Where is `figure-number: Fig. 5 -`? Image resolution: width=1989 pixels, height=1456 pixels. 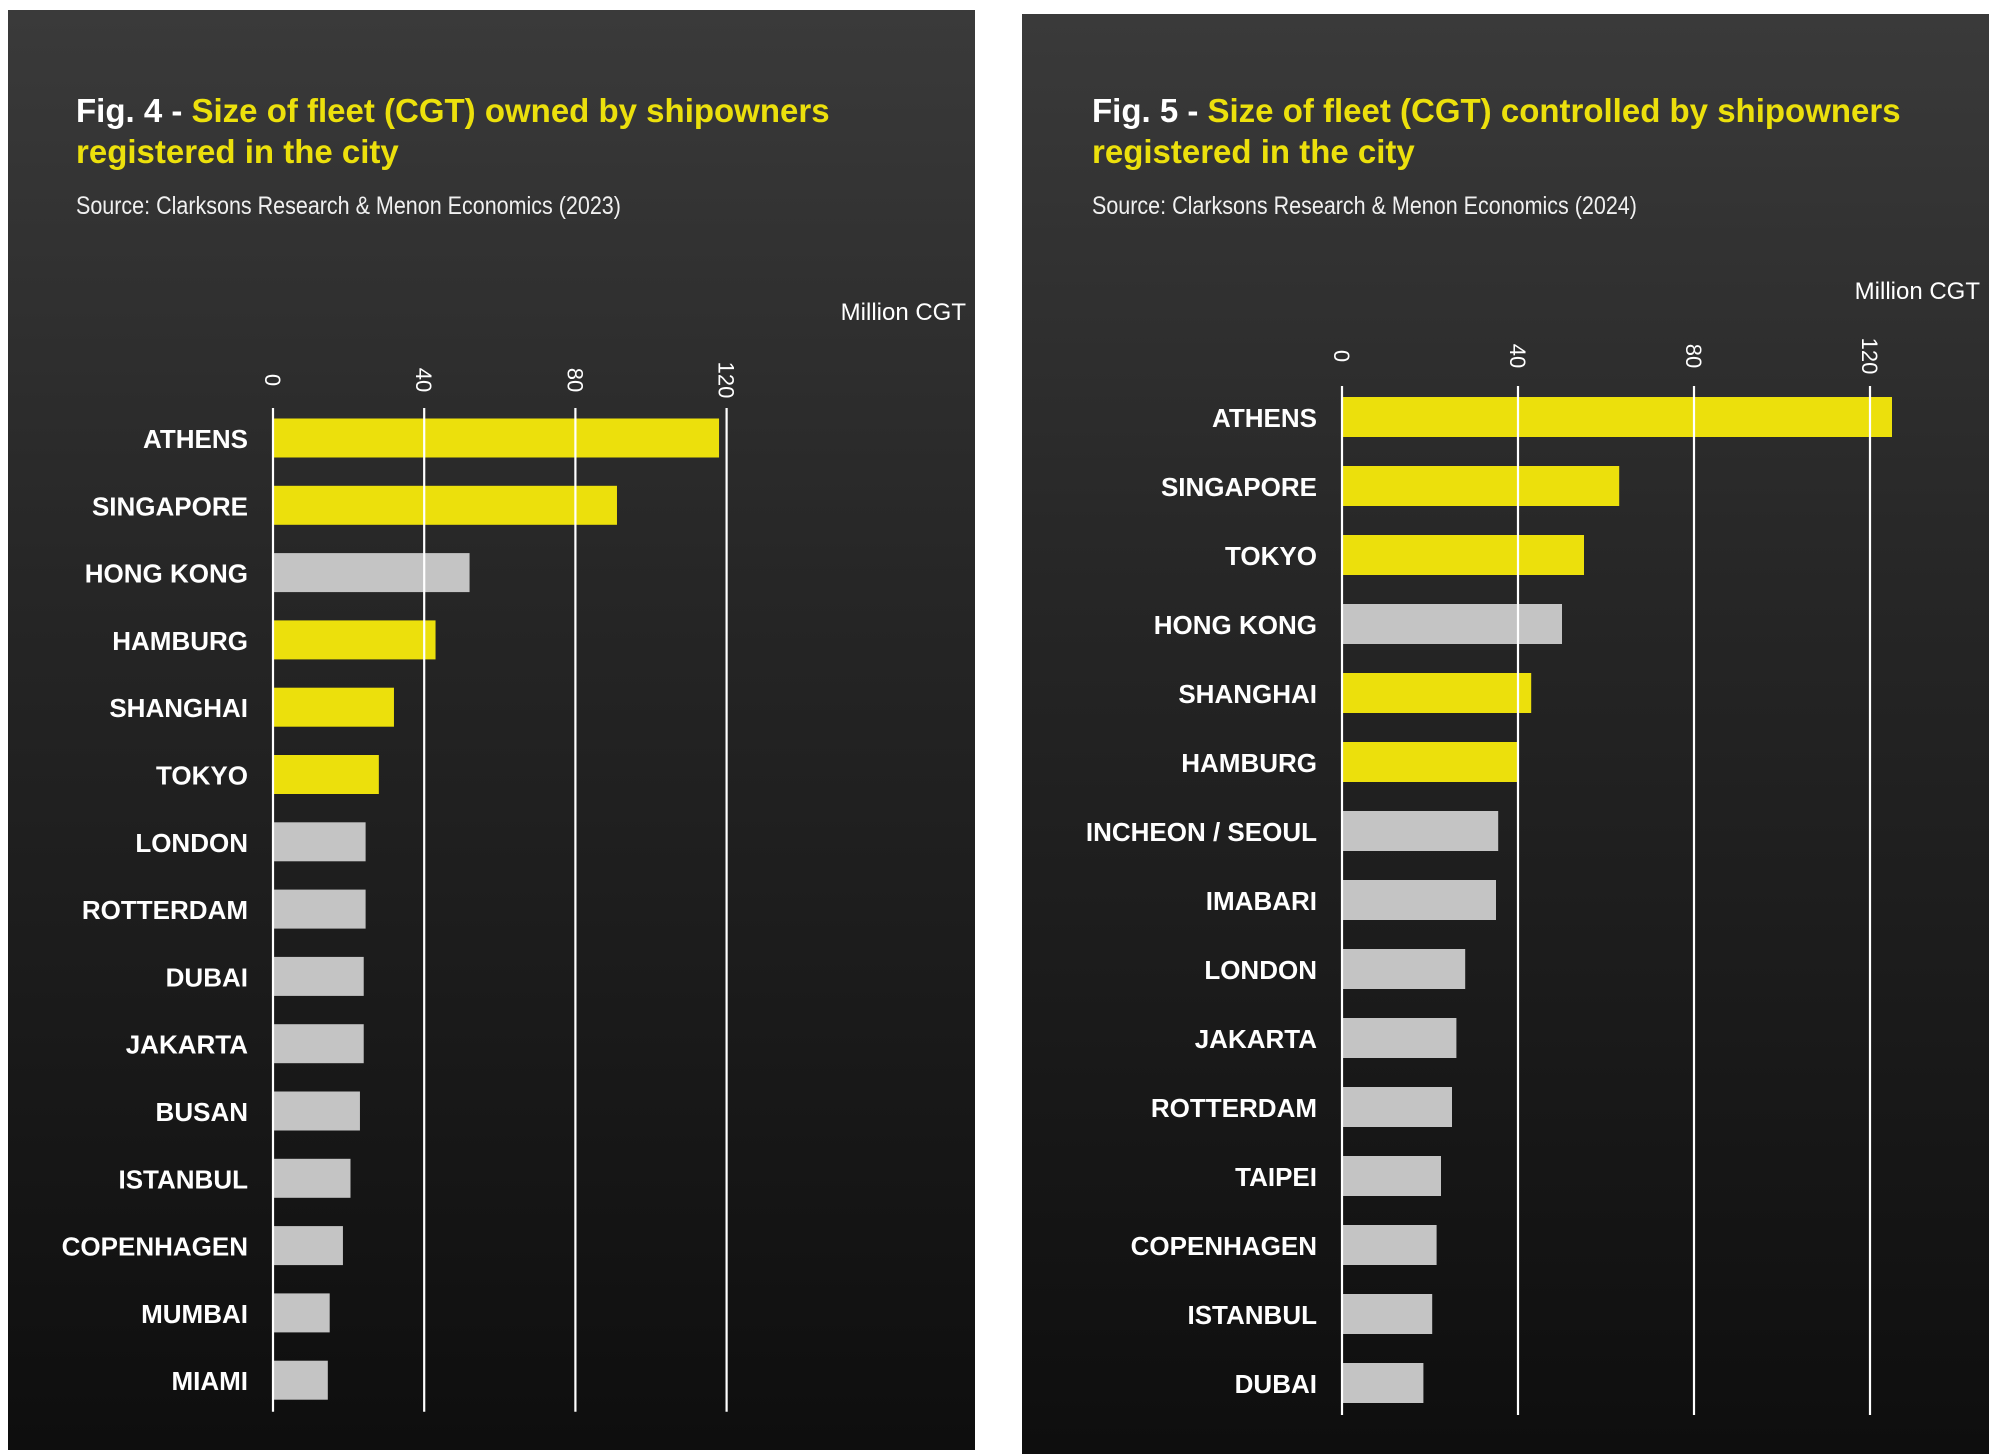 figure-number: Fig. 5 - is located at coordinates (1150, 110).